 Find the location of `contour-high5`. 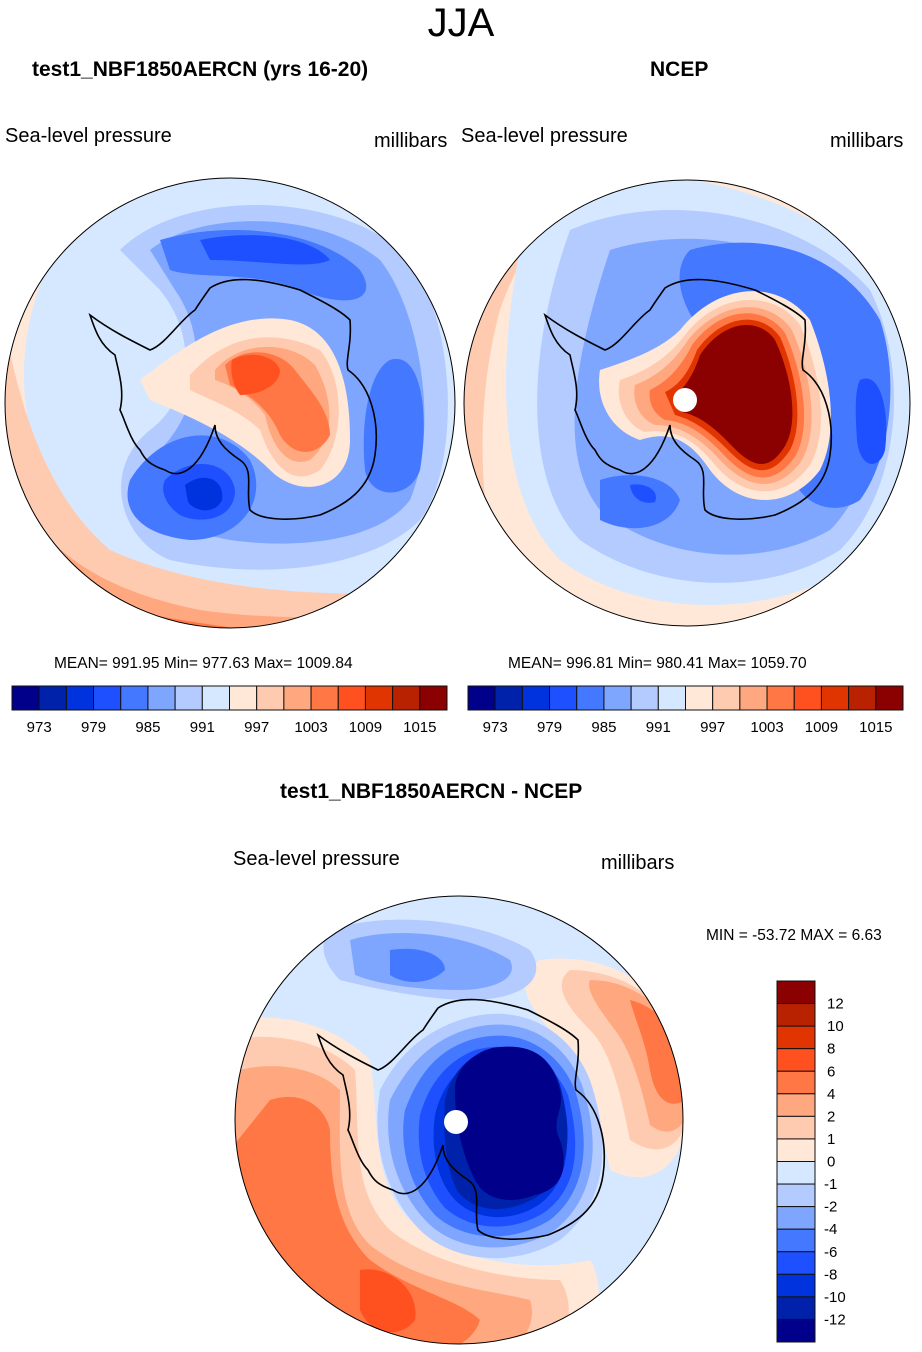

contour-high5 is located at coordinates (255, 374).